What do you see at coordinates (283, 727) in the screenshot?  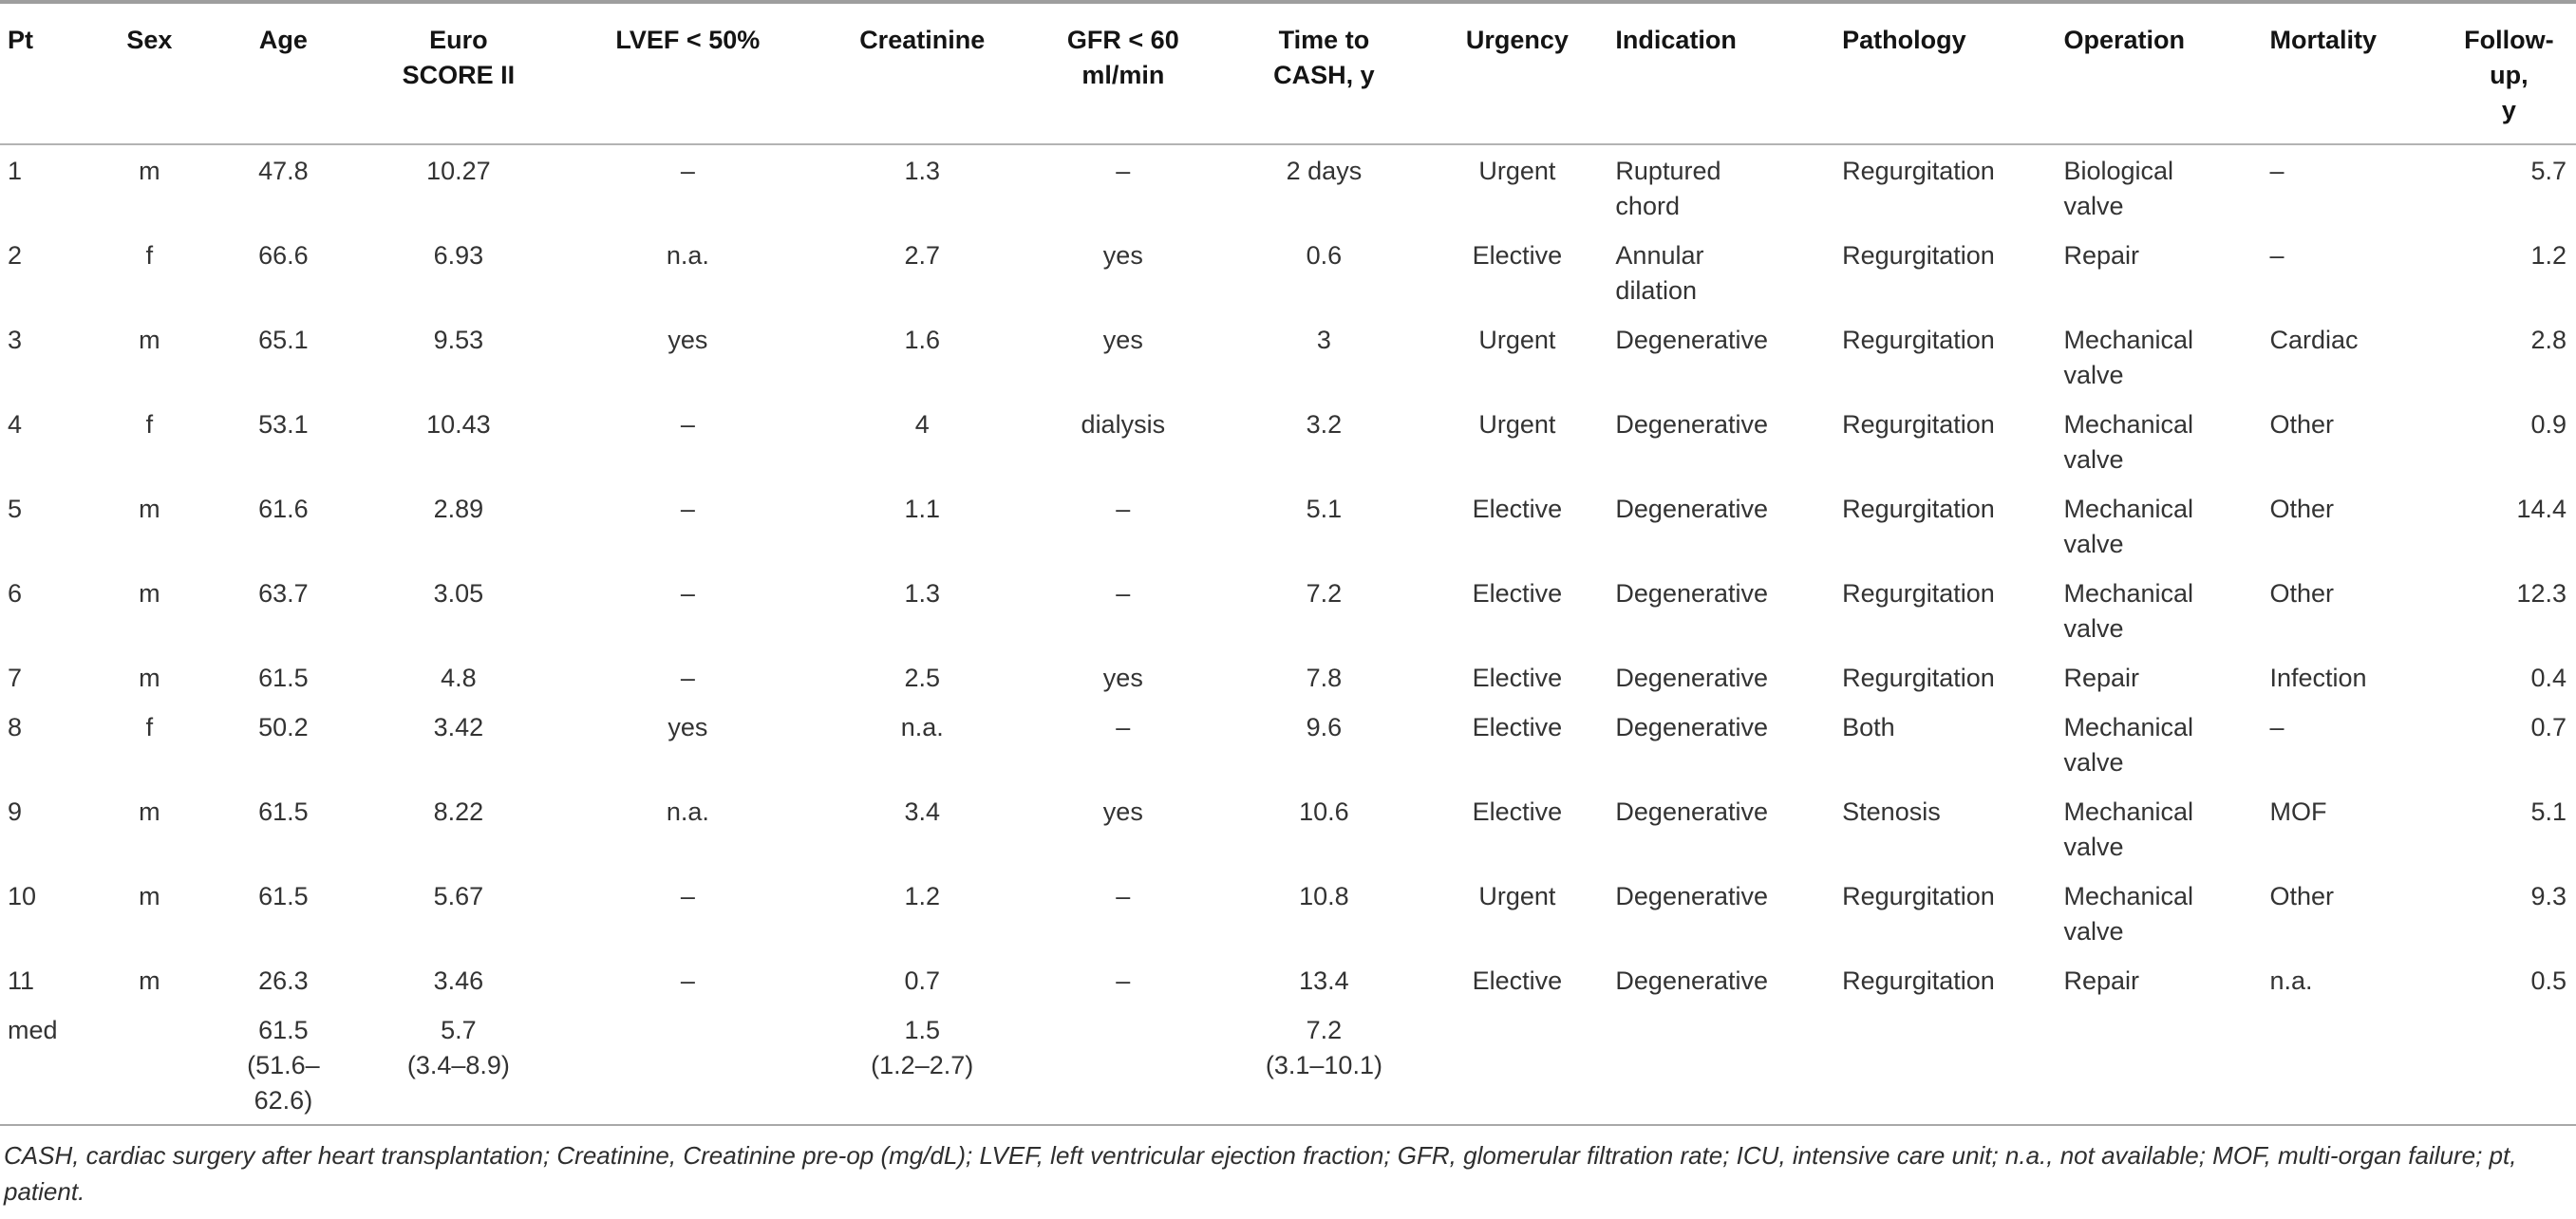 I see `table-cell: 50.2` at bounding box center [283, 727].